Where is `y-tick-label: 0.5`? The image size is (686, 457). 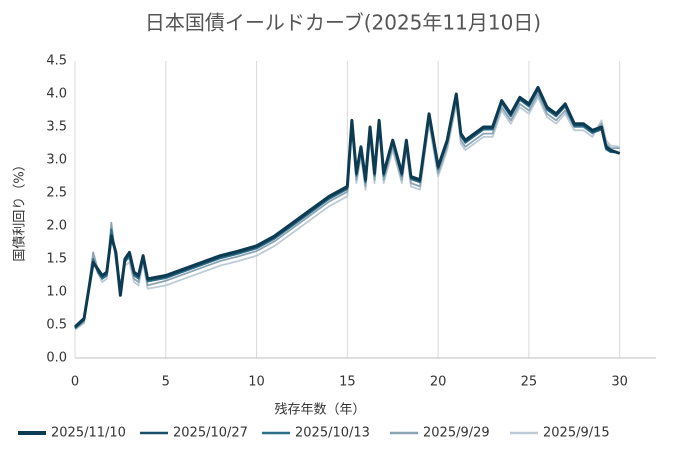
y-tick-label: 0.5 is located at coordinates (56, 325).